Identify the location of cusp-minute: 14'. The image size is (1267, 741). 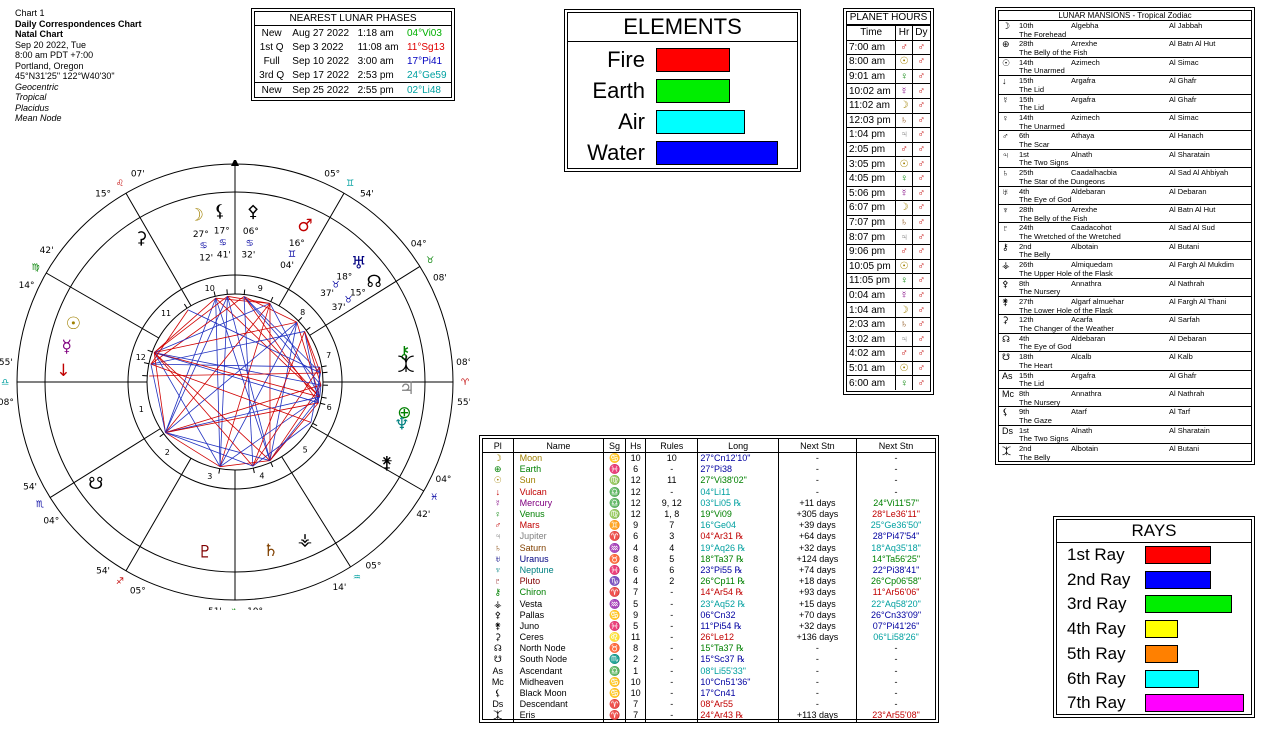
(339, 588).